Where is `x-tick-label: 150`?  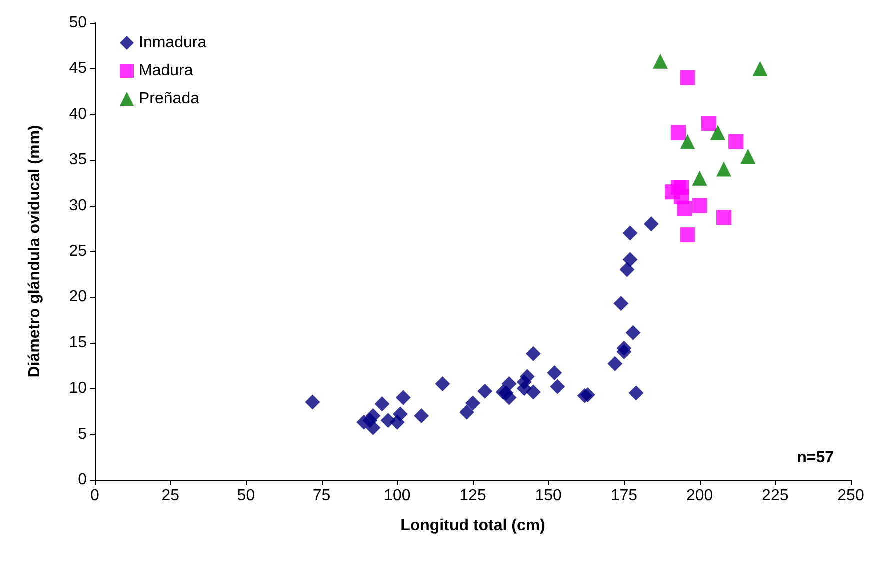 x-tick-label: 150 is located at coordinates (548, 496).